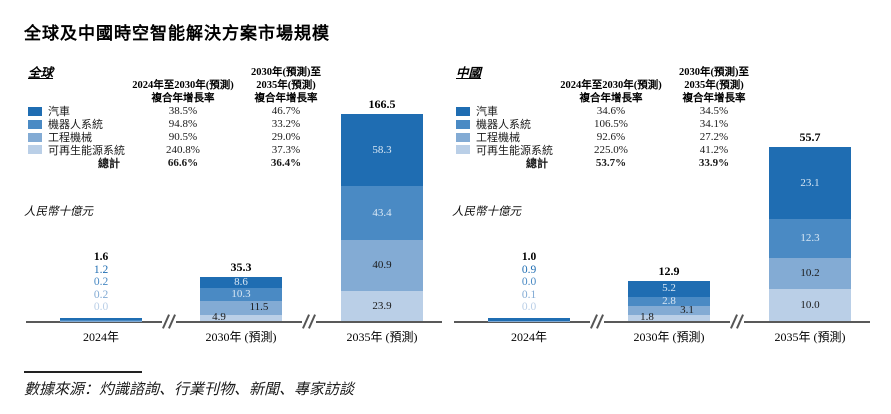 This screenshot has height=414, width=891. What do you see at coordinates (76, 111) in the screenshot?
I see `legend-label-cell: 汽車` at bounding box center [76, 111].